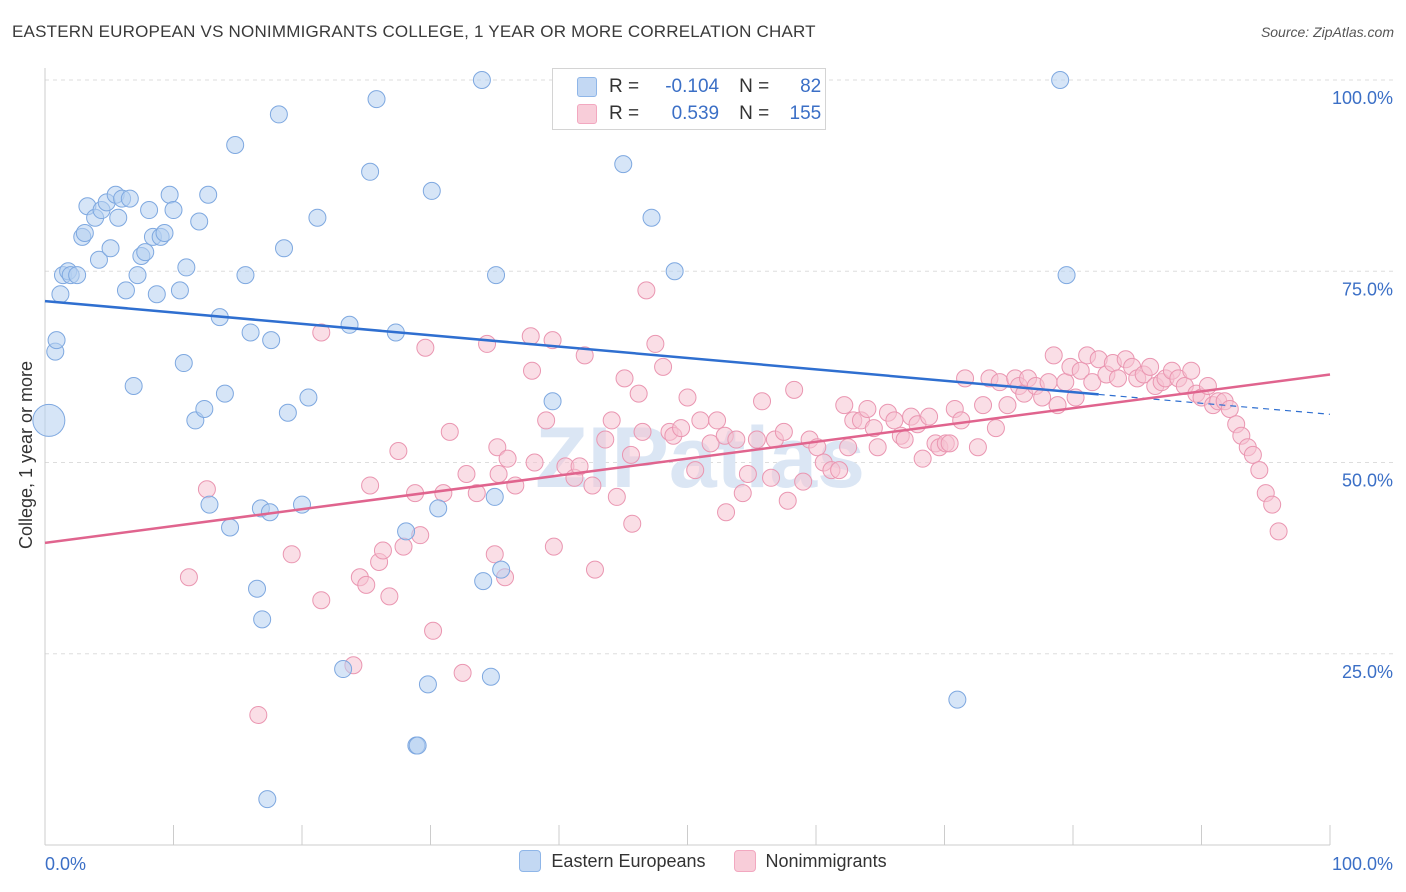 The image size is (1406, 892). I want to click on eastern-europeans-trend-extension, so click(1214, 404).